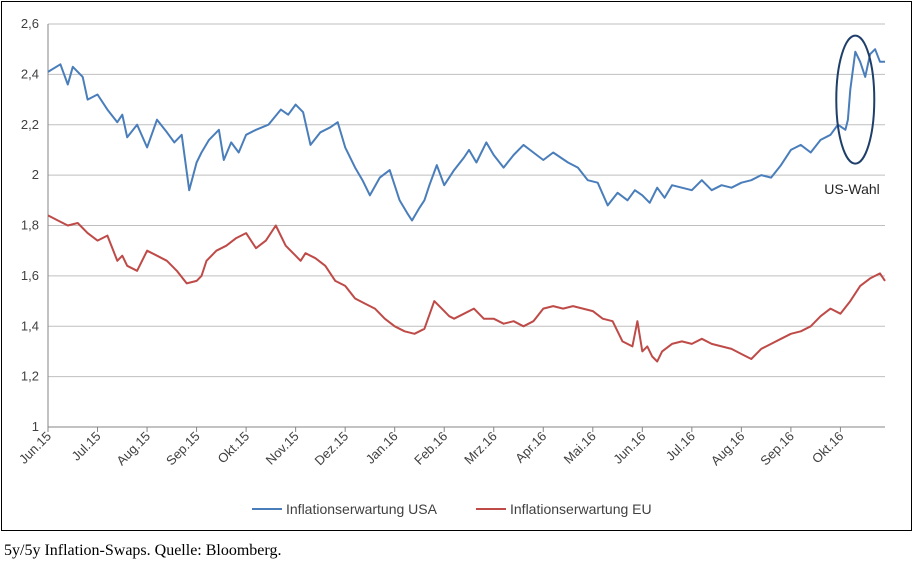 The image size is (918, 571). I want to click on x-tick-label: Feb.16, so click(430, 448).